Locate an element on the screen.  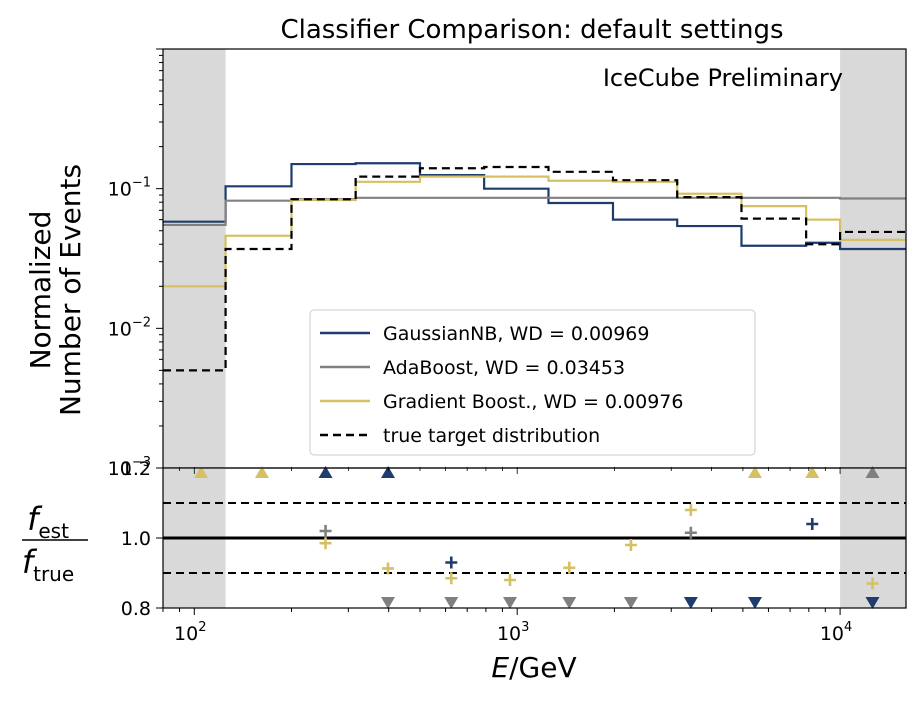
svg-text: ftrue is located at coordinates (48, 564).